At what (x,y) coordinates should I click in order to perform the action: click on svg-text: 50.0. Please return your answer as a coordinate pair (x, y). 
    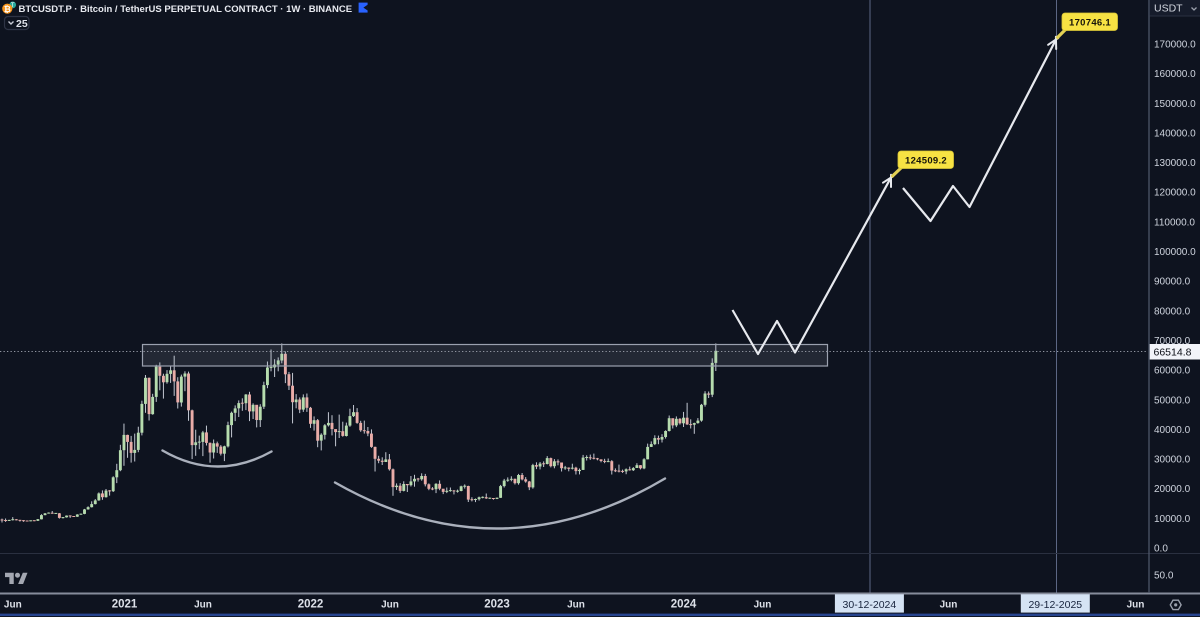
    Looking at the image, I should click on (1164, 576).